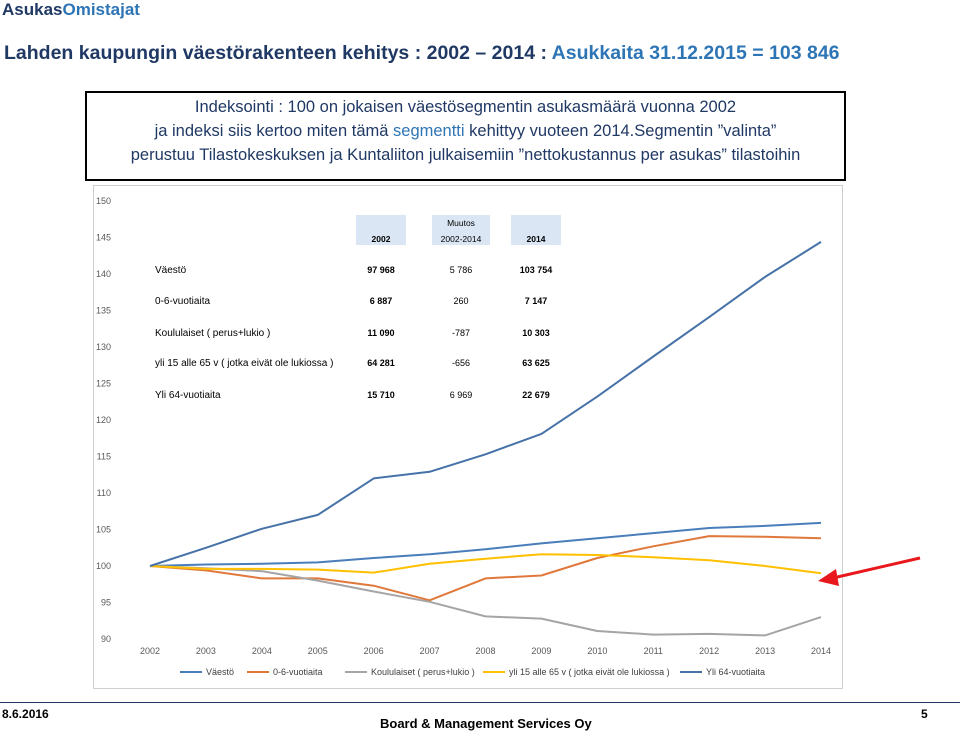  Describe the element at coordinates (597, 651) in the screenshot. I see `x-tick-label: 2010` at that location.